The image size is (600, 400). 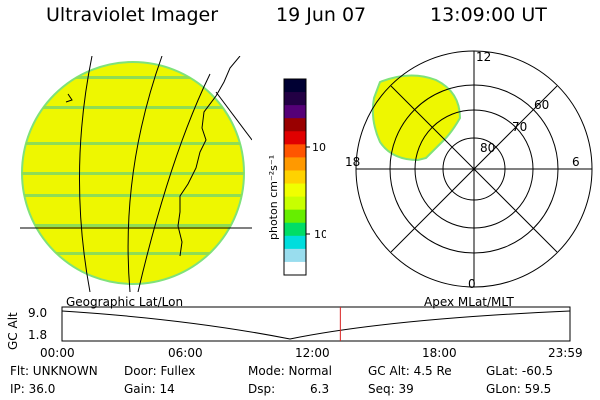 I want to click on timeline-xtick-2: 12:00, so click(x=312, y=353).